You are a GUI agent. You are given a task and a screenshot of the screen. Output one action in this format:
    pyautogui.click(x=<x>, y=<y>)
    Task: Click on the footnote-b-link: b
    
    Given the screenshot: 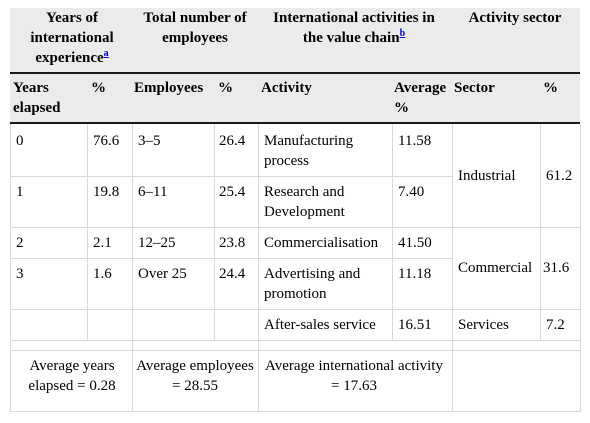 What is the action you would take?
    pyautogui.click(x=402, y=33)
    